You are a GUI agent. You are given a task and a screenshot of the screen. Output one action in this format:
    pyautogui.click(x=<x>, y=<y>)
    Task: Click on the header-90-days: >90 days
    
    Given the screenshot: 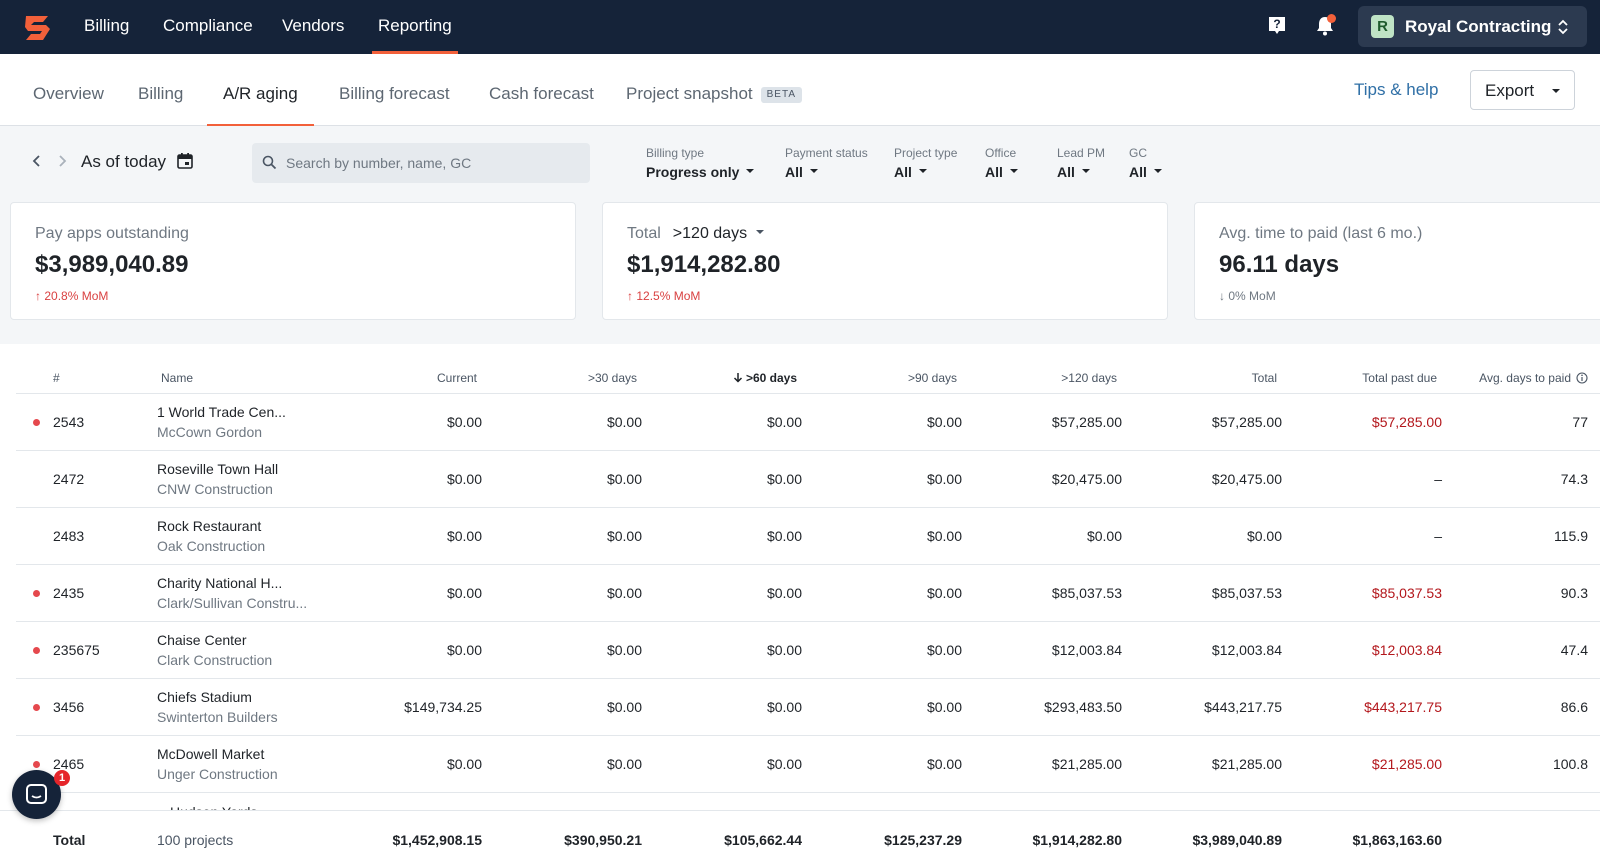 What is the action you would take?
    pyautogui.click(x=932, y=378)
    